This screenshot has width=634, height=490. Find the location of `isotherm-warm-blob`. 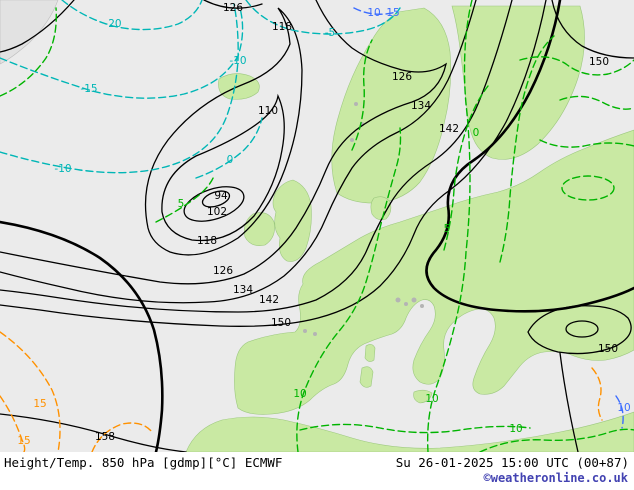

isotherm-warm-blob is located at coordinates (122, 437).